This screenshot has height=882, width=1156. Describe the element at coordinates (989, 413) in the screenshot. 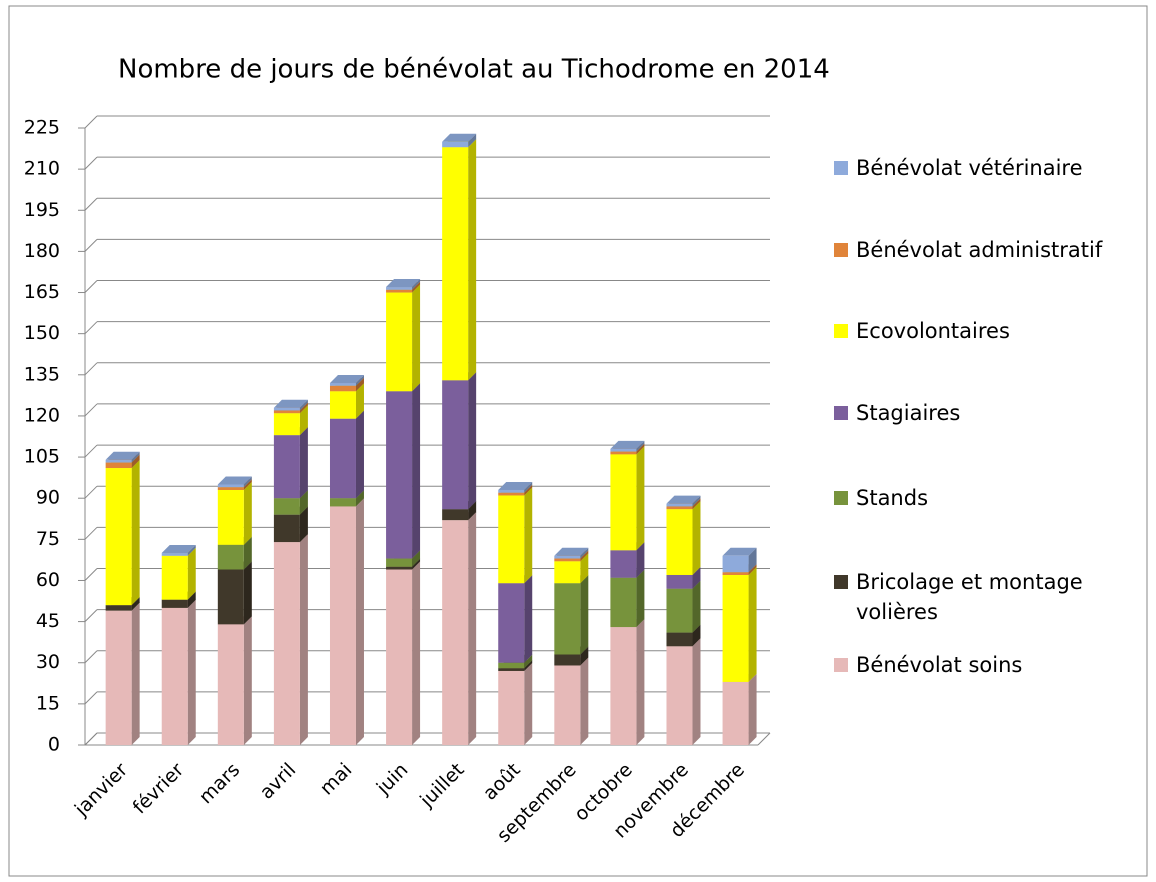

I see `legend-entry: Stagiaires` at that location.